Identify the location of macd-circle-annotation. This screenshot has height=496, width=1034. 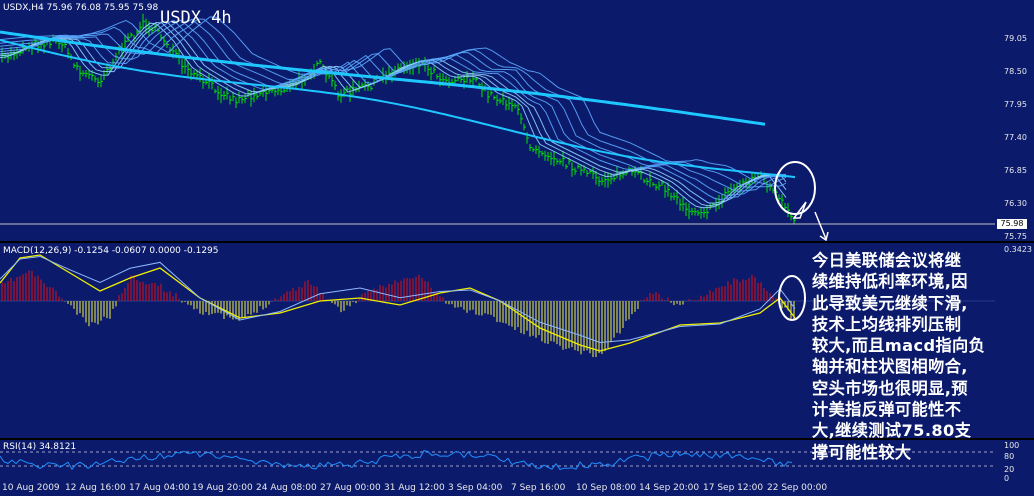
(792, 298).